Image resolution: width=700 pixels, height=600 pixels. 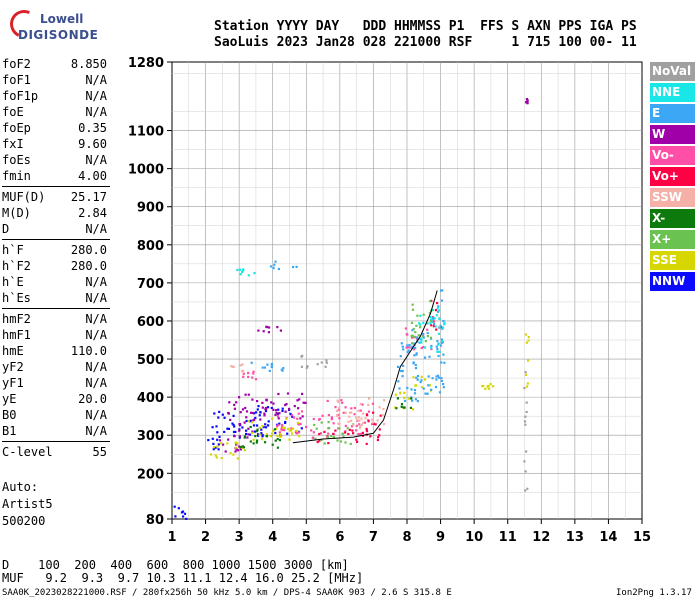 I want to click on y-tick-label: 300, so click(x=150, y=436).